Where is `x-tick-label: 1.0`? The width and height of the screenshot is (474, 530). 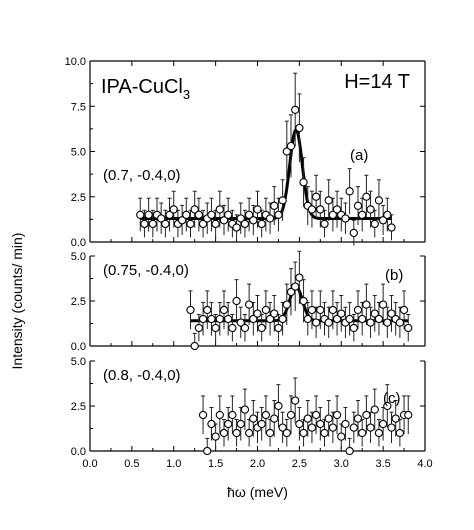
x-tick-label: 1.0 is located at coordinates (173, 464).